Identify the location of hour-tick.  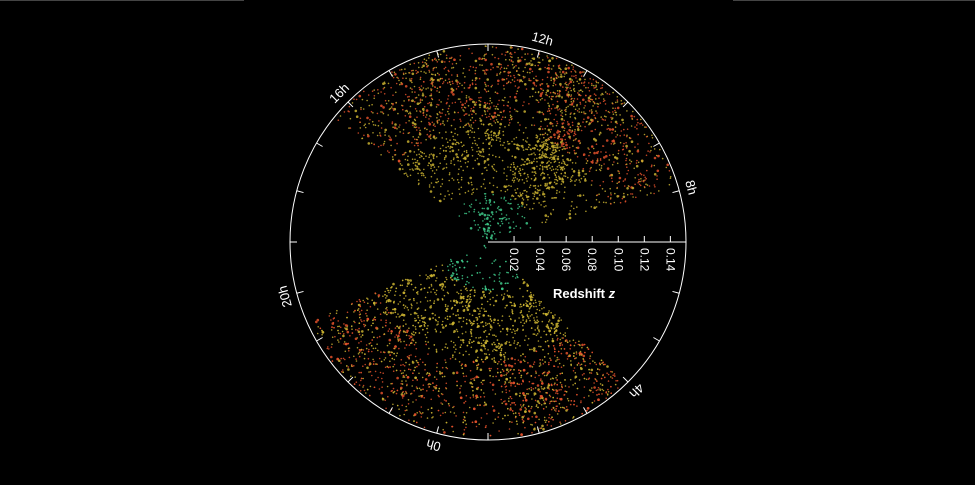
(390, 73).